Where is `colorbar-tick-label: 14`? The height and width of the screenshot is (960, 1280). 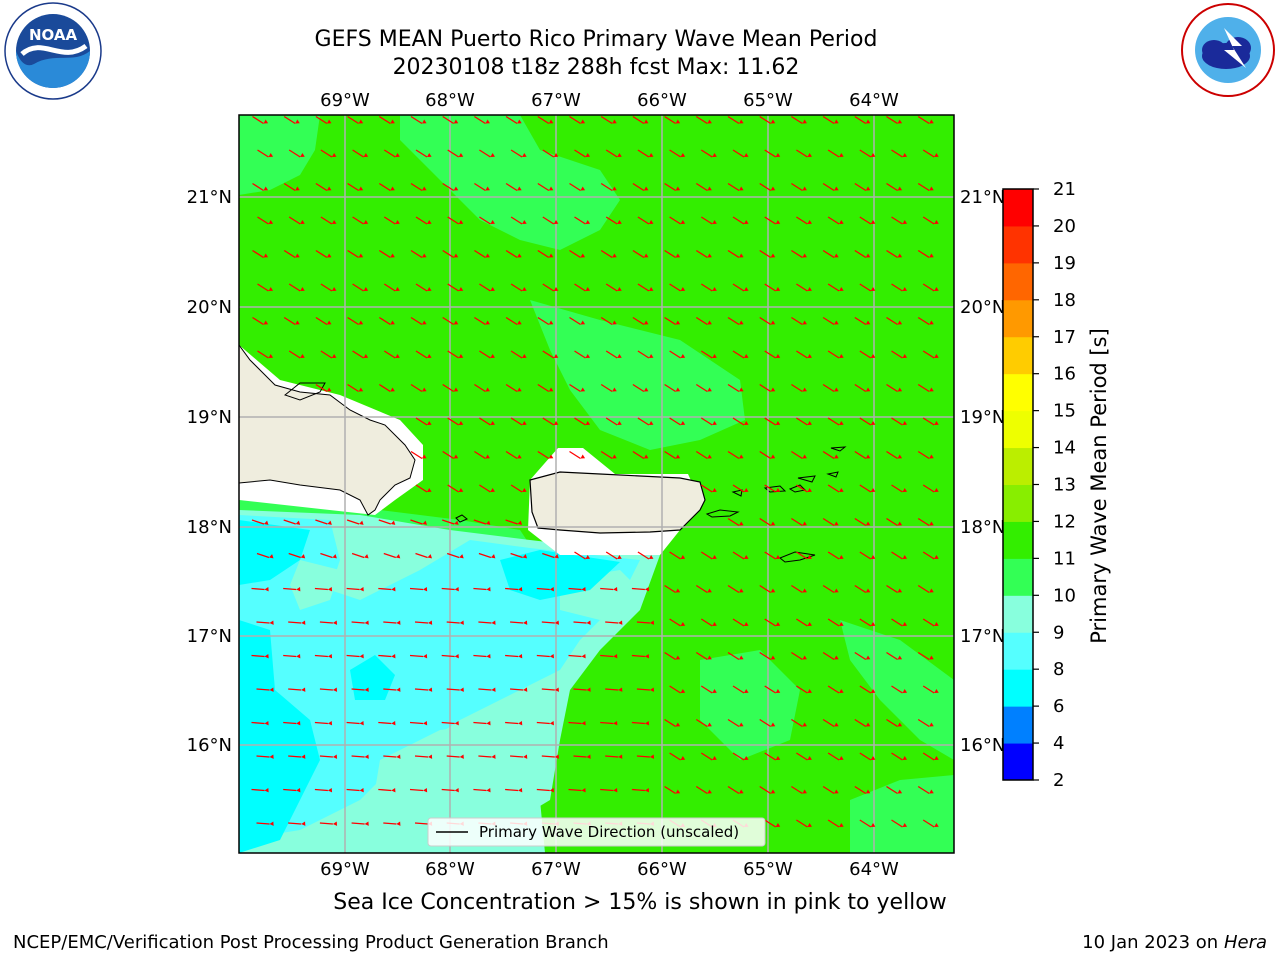 colorbar-tick-label: 14 is located at coordinates (1064, 448).